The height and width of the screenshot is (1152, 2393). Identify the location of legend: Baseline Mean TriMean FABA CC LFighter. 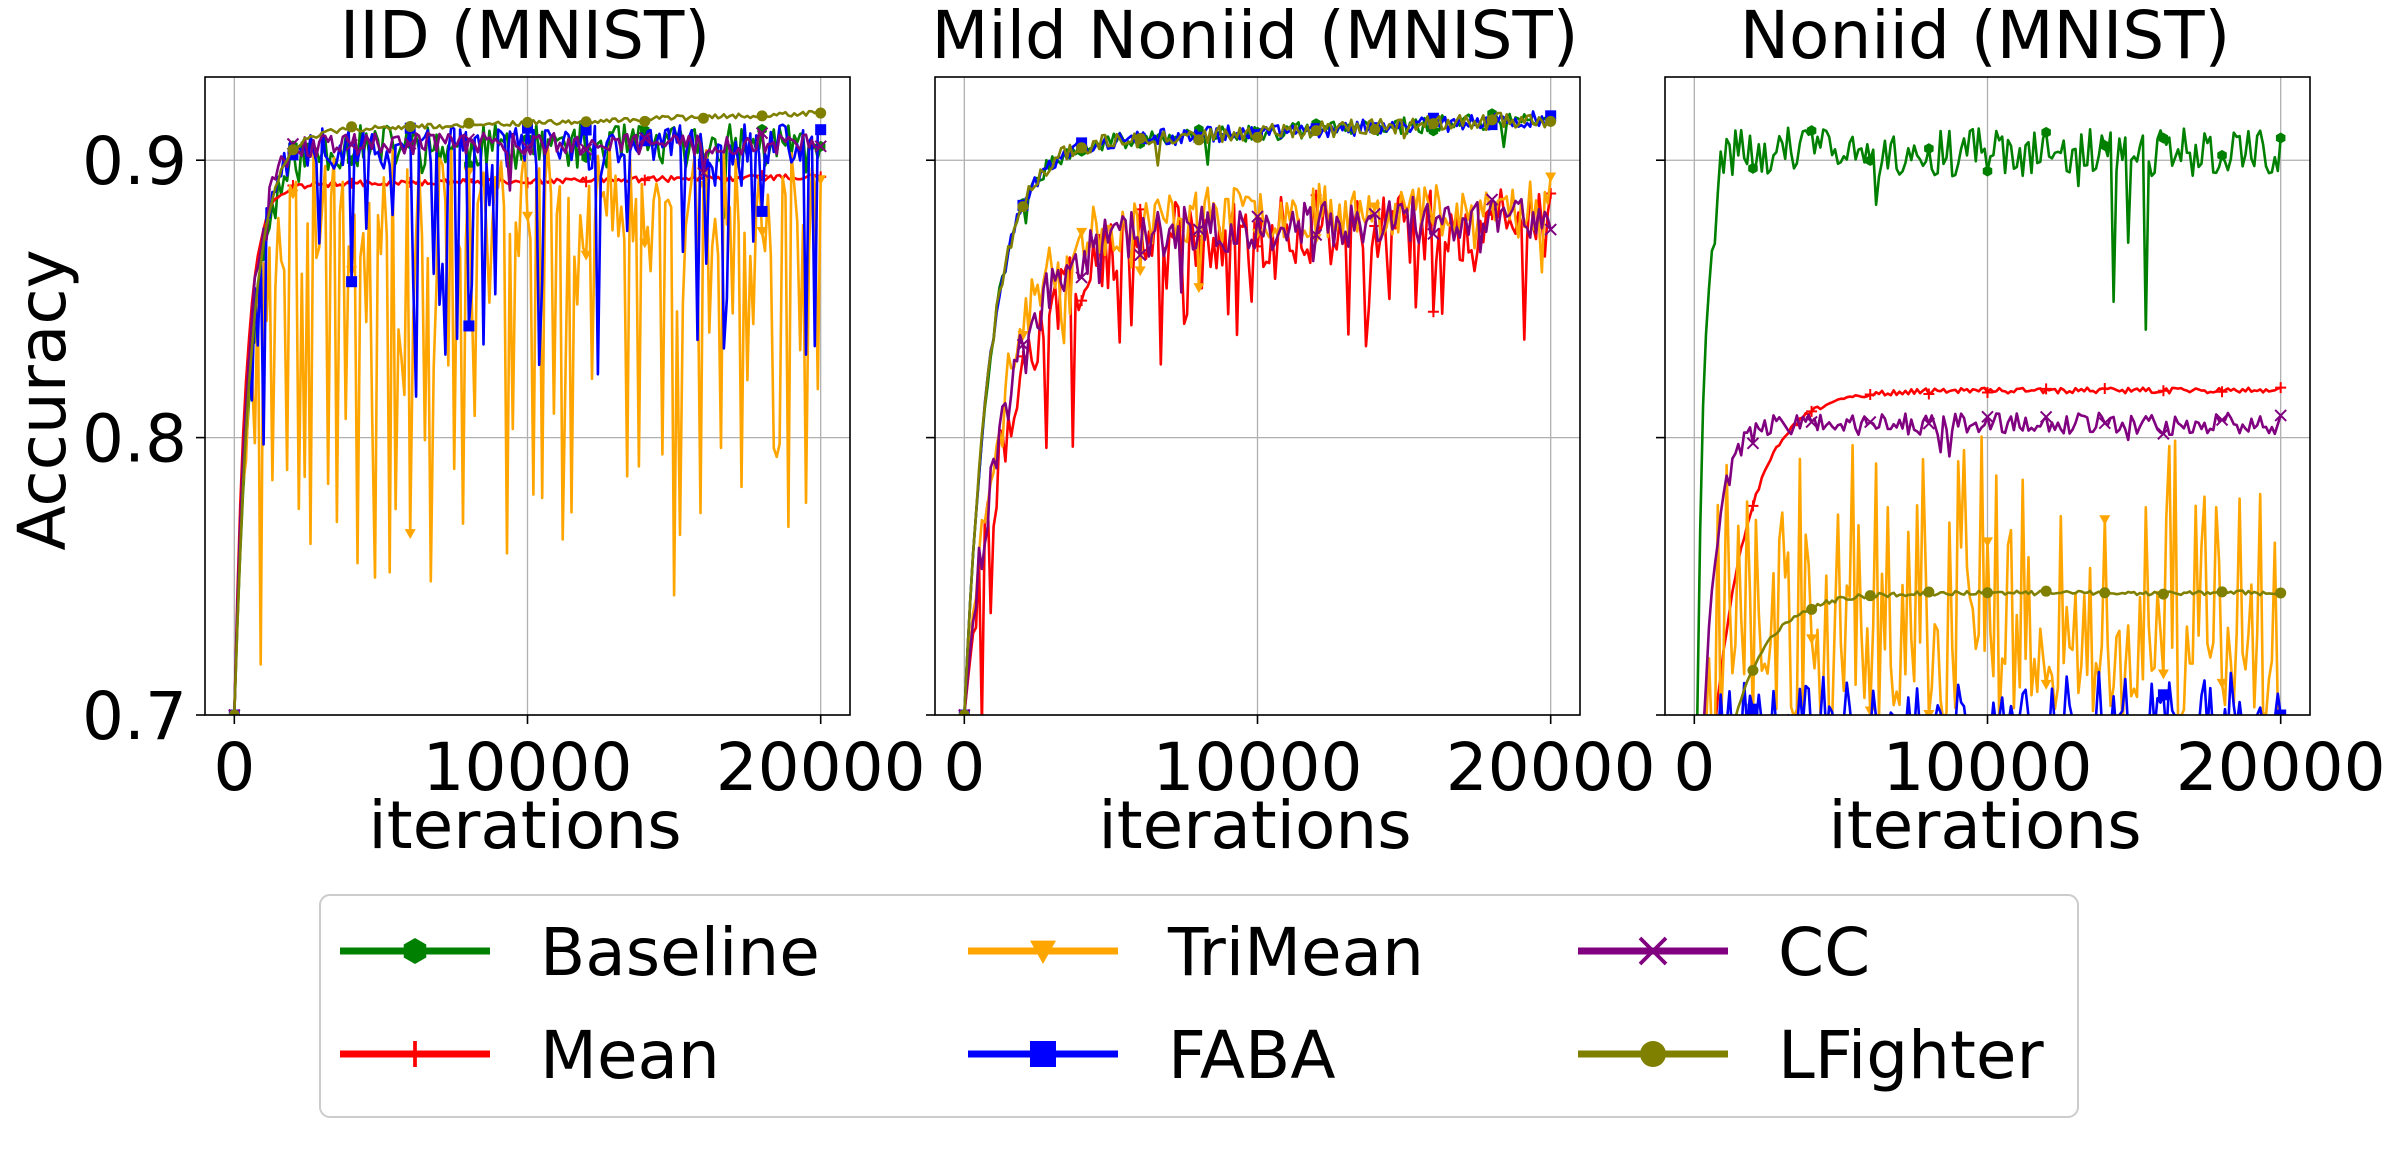
(1199, 1006).